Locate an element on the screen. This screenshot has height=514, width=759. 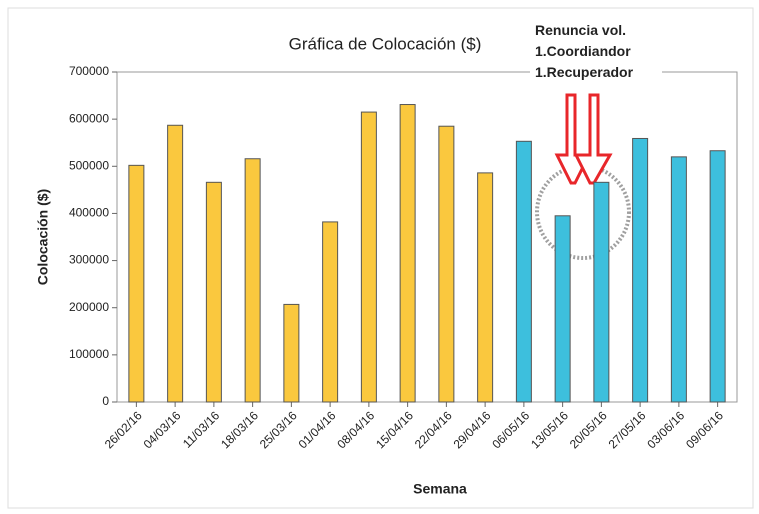
annotation: Renuncia vol. is located at coordinates (580, 30).